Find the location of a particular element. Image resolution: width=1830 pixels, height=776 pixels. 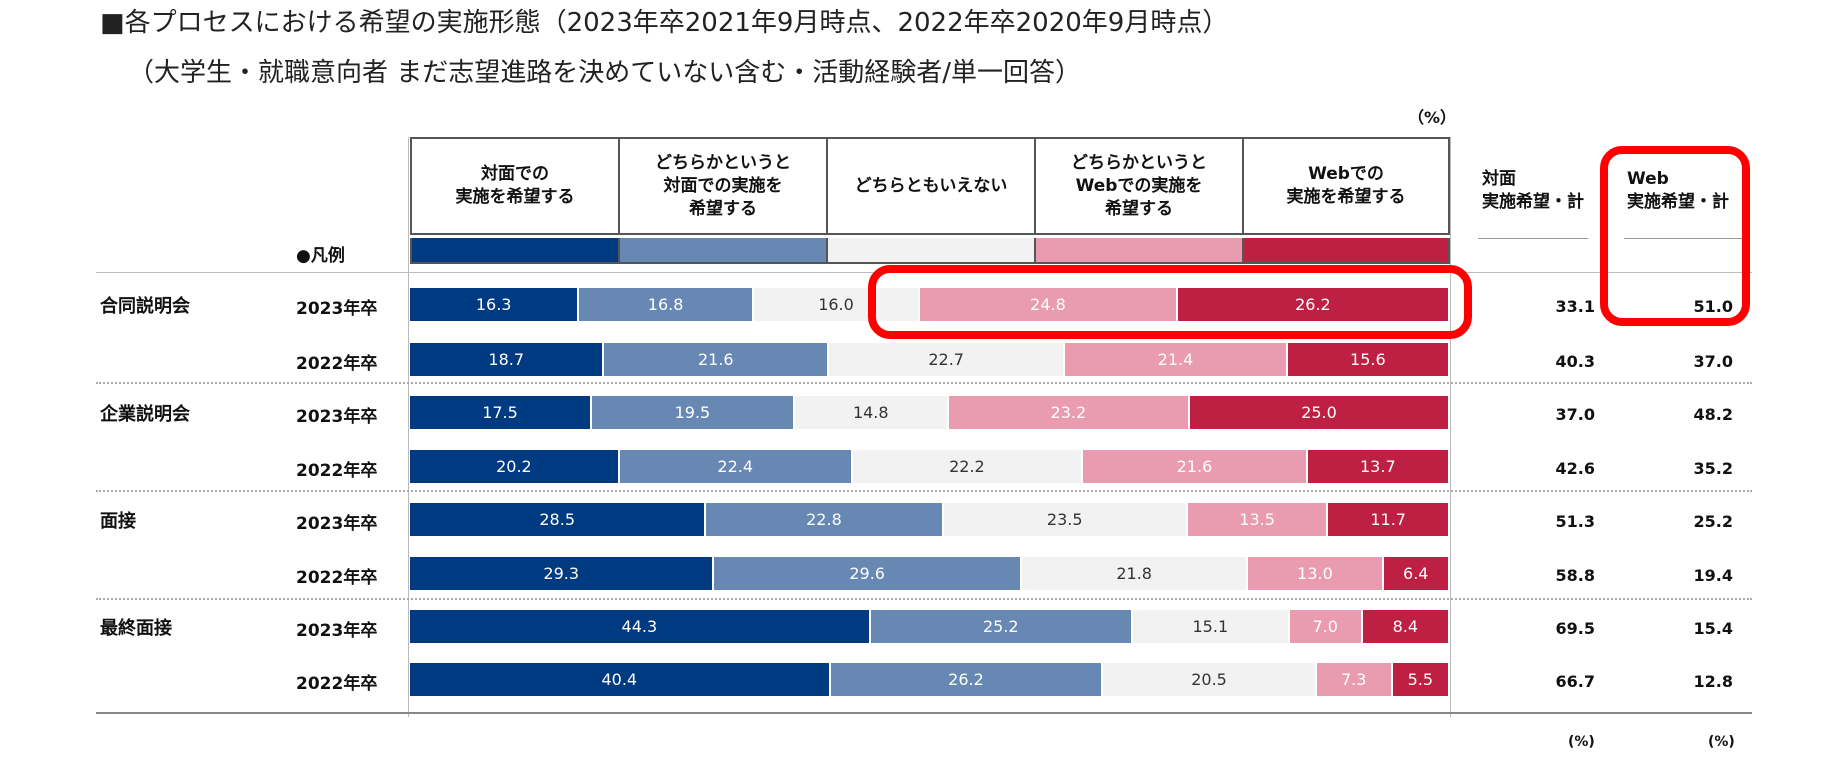

legend-header-3: どちらともいえない is located at coordinates (931, 186).